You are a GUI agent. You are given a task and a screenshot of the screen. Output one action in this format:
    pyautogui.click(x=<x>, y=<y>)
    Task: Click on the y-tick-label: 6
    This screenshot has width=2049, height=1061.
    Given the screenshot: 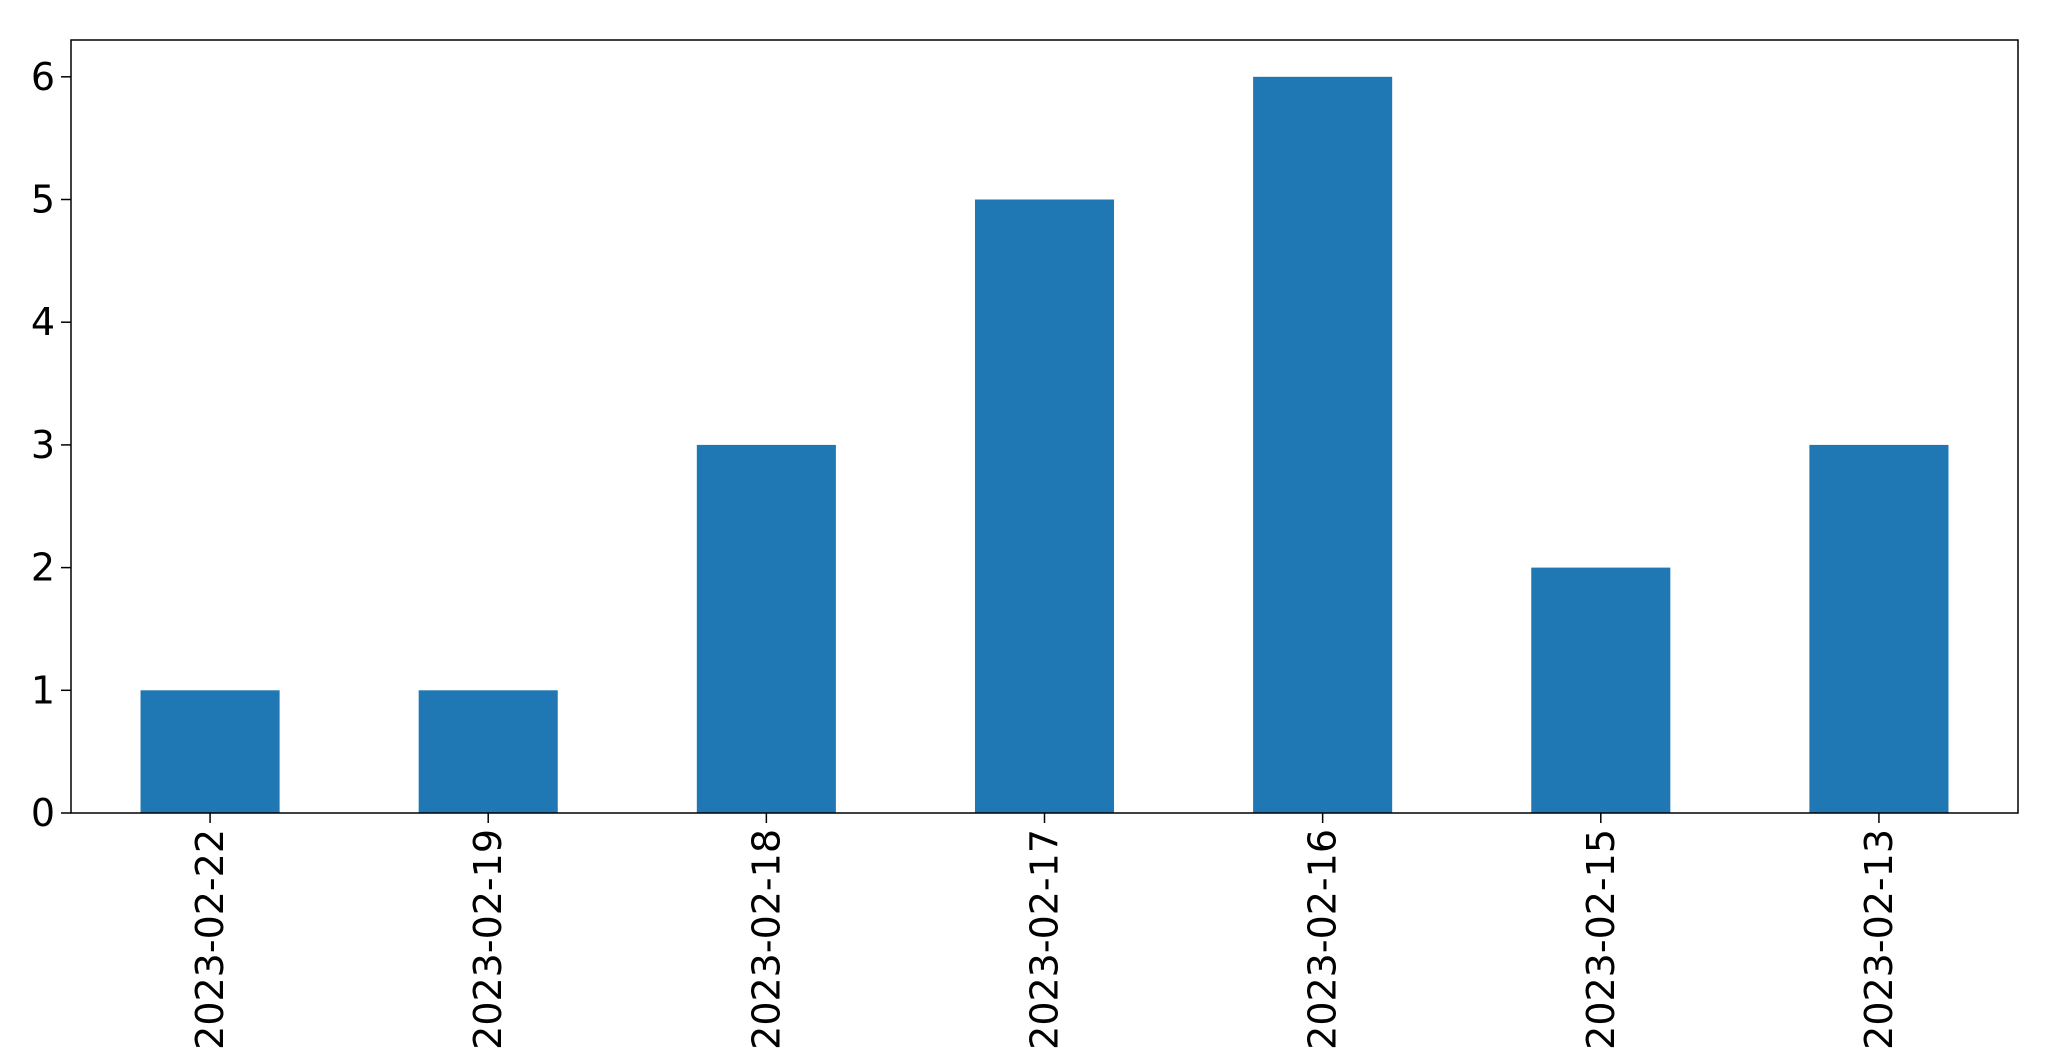 What is the action you would take?
    pyautogui.click(x=43, y=77)
    